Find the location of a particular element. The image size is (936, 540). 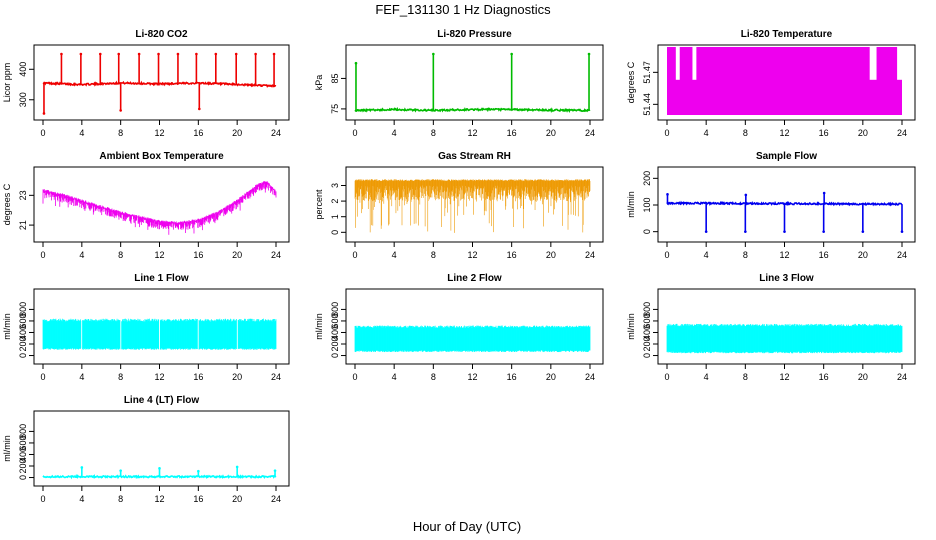

panel-title: Line 2 Flow is located at coordinates (474, 278).